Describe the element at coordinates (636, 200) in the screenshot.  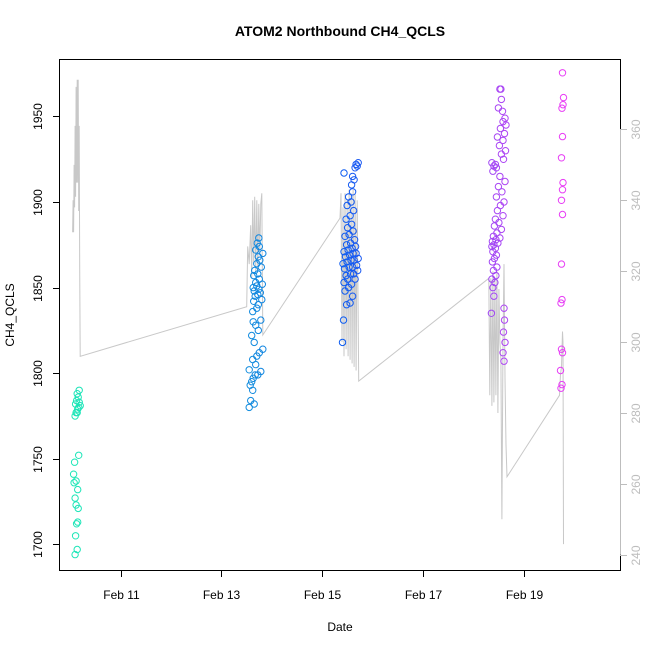
I see `y2-tick-label: 340` at that location.